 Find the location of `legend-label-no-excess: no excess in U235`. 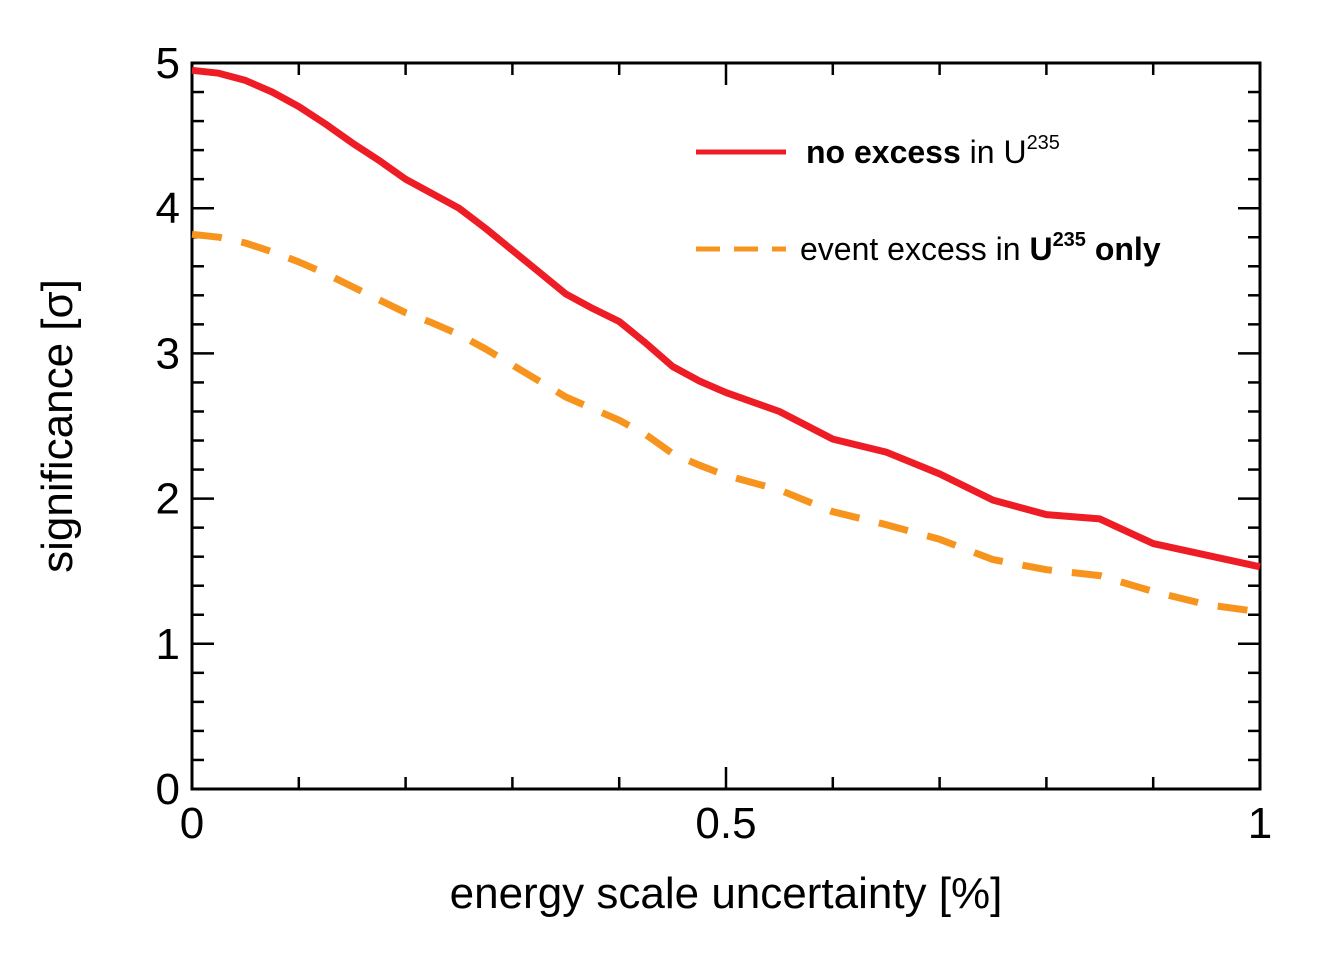

legend-label-no-excess: no excess in U235 is located at coordinates (933, 151).